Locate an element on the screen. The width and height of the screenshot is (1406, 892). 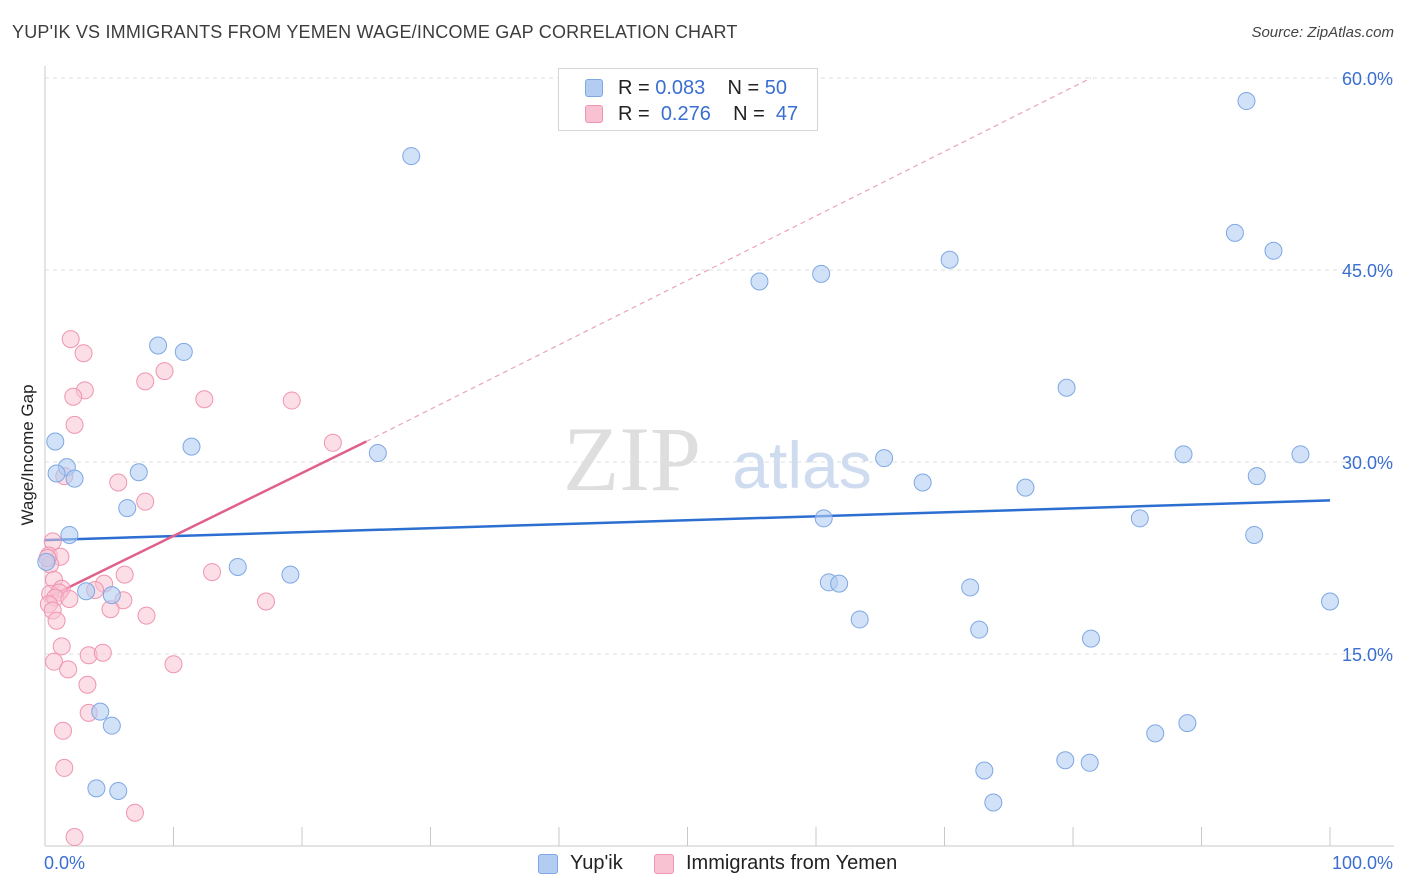
n-value: 50 is located at coordinates (776, 88).